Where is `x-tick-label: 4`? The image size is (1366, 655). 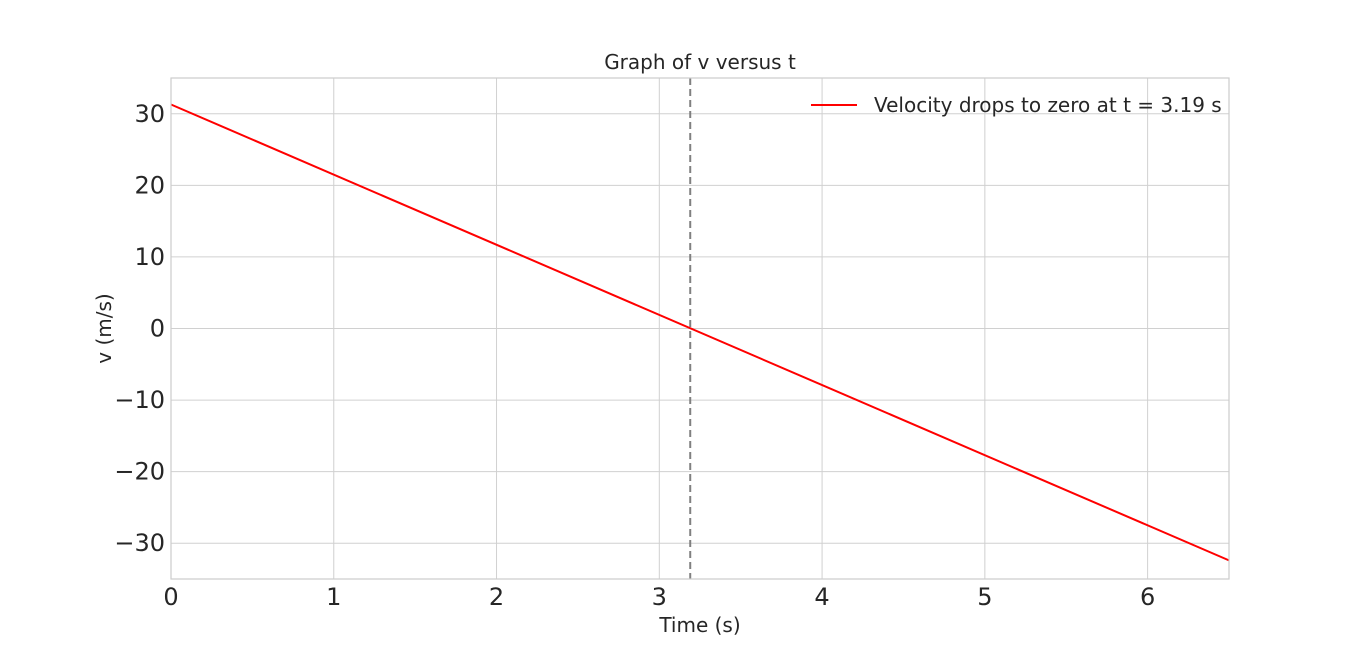 x-tick-label: 4 is located at coordinates (821, 597).